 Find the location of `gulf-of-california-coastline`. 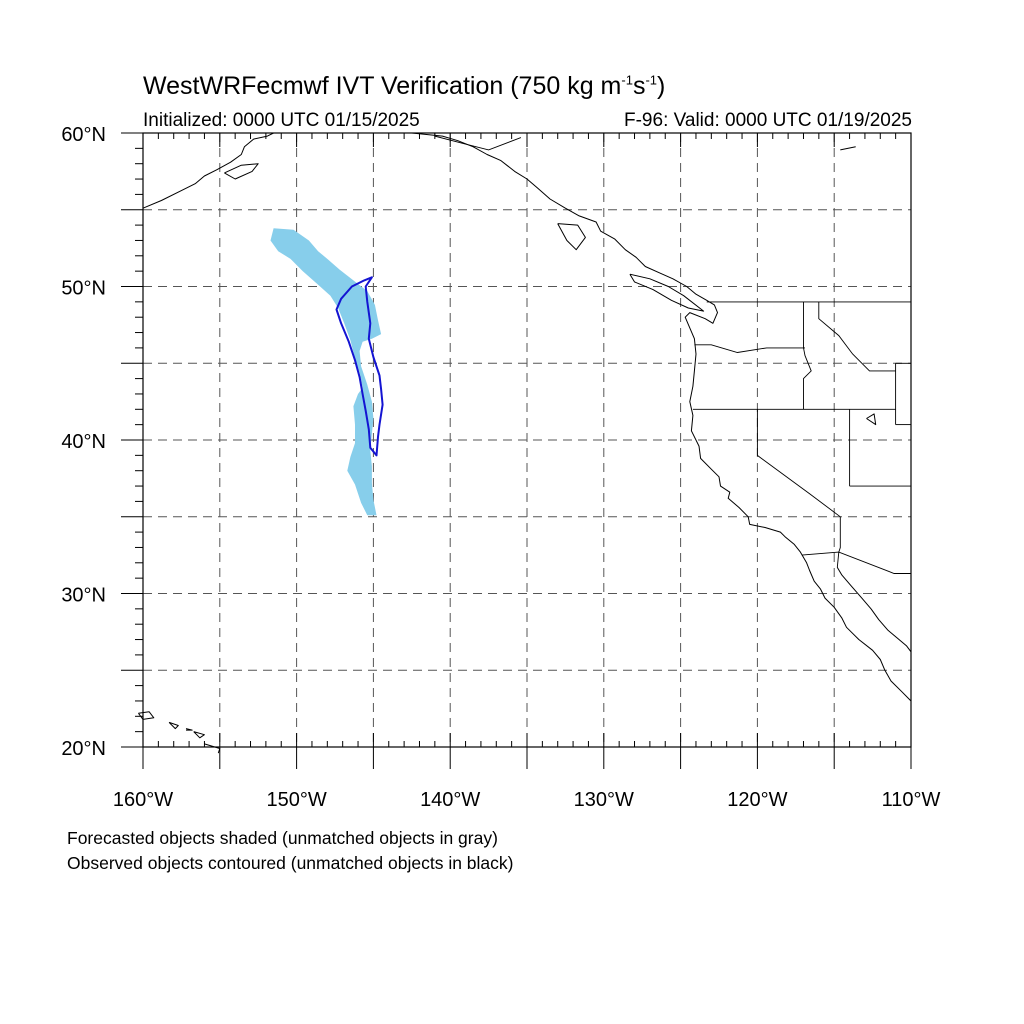

gulf-of-california-coastline is located at coordinates (874, 610).